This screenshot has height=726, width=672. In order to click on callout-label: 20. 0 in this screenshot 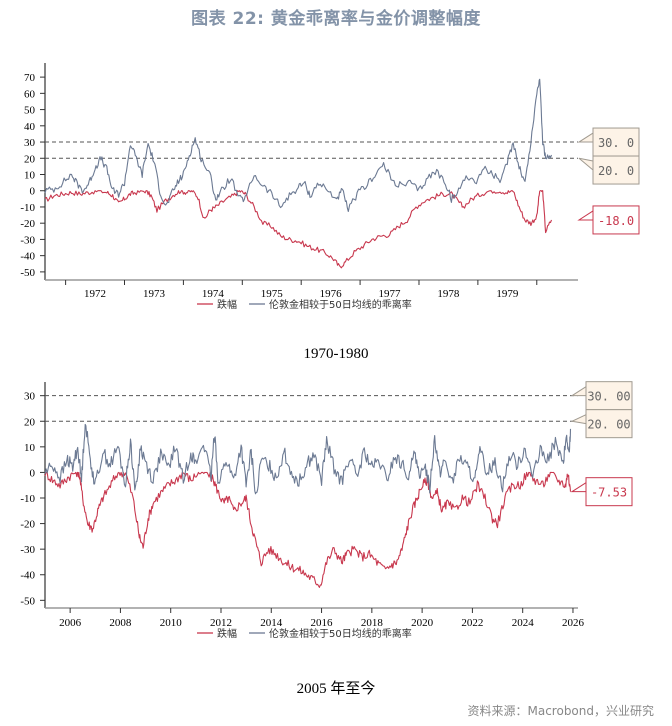, I will do `click(616, 171)`.